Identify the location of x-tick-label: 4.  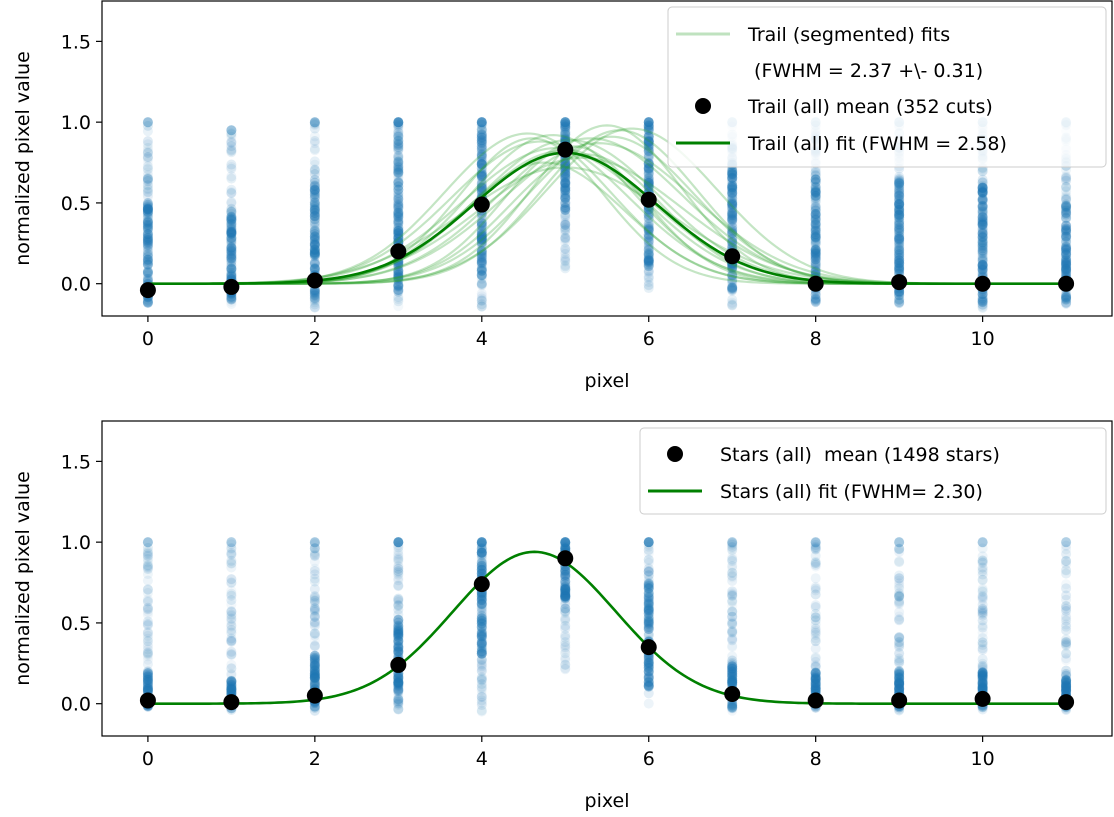
(482, 339).